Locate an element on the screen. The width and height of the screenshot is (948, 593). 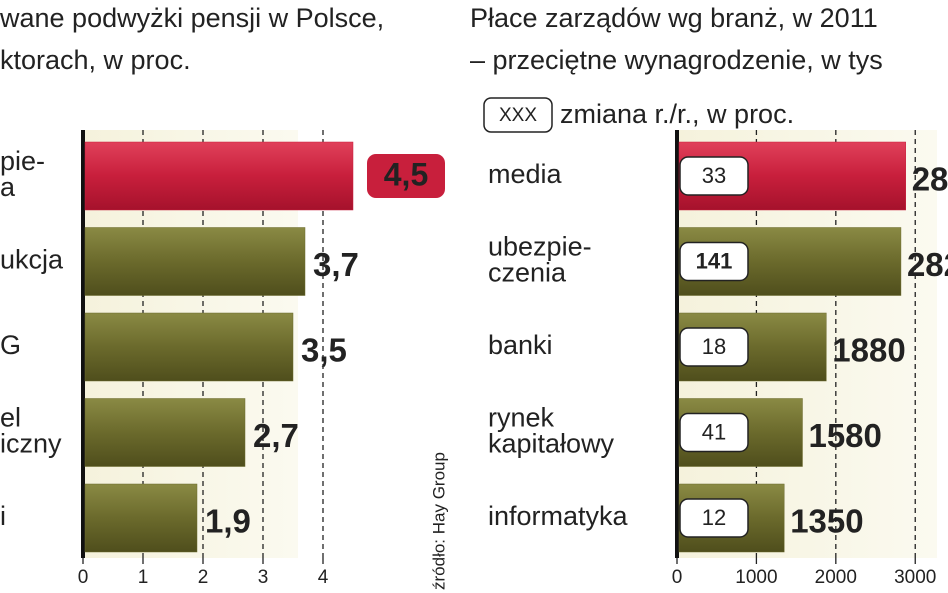
category-label: ubezpie-czenia is located at coordinates (540, 260).